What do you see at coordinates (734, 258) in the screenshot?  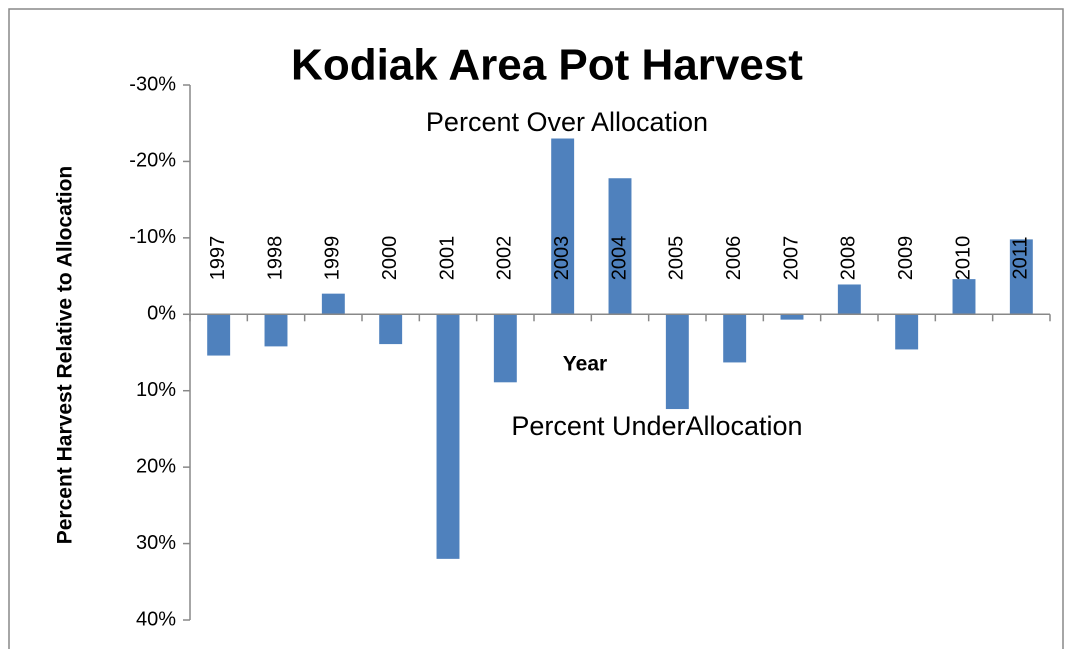 I see `x-tick-label: 2006` at bounding box center [734, 258].